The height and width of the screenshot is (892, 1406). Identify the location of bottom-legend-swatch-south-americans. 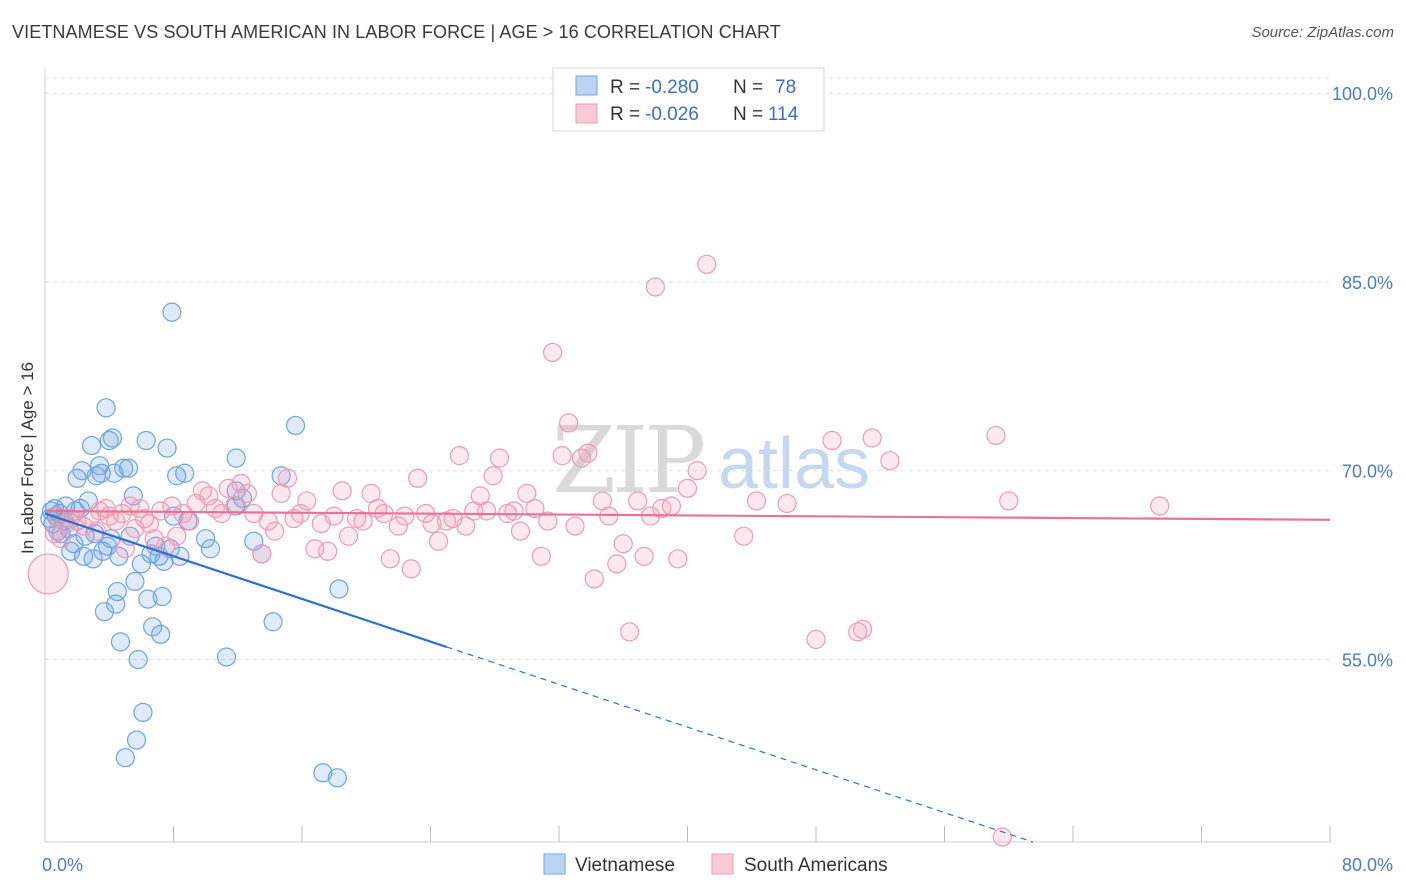
(722, 864).